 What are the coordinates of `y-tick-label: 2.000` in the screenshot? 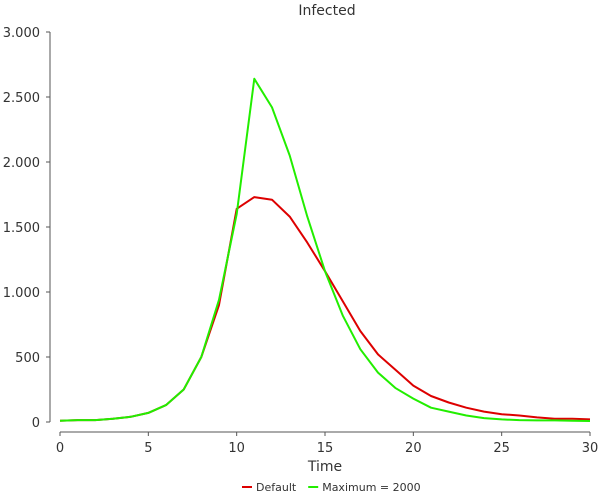 It's located at (21, 163).